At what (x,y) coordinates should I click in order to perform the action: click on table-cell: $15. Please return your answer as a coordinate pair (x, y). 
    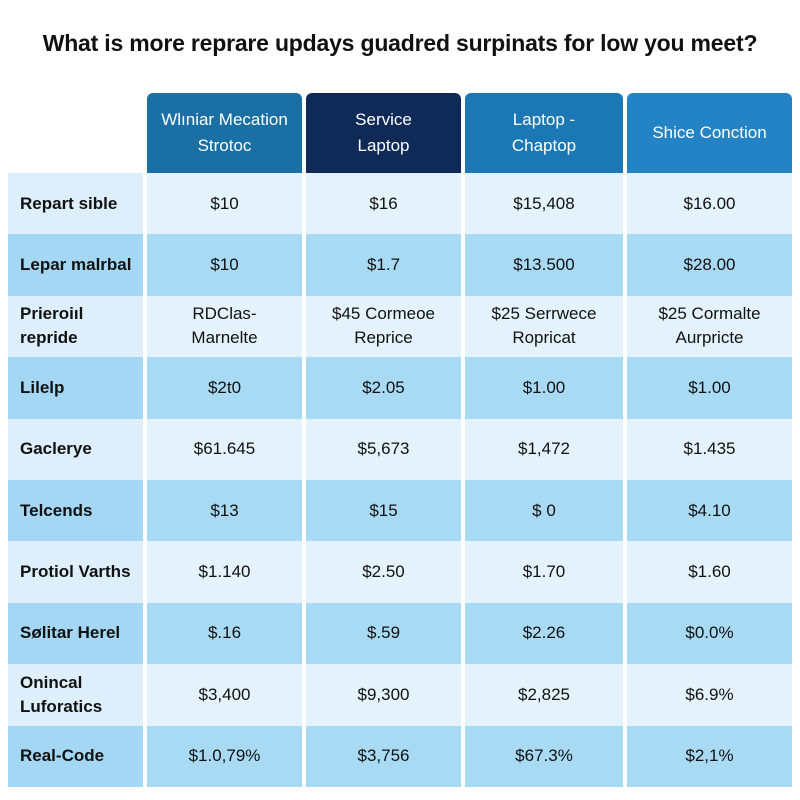
    Looking at the image, I should click on (383, 510).